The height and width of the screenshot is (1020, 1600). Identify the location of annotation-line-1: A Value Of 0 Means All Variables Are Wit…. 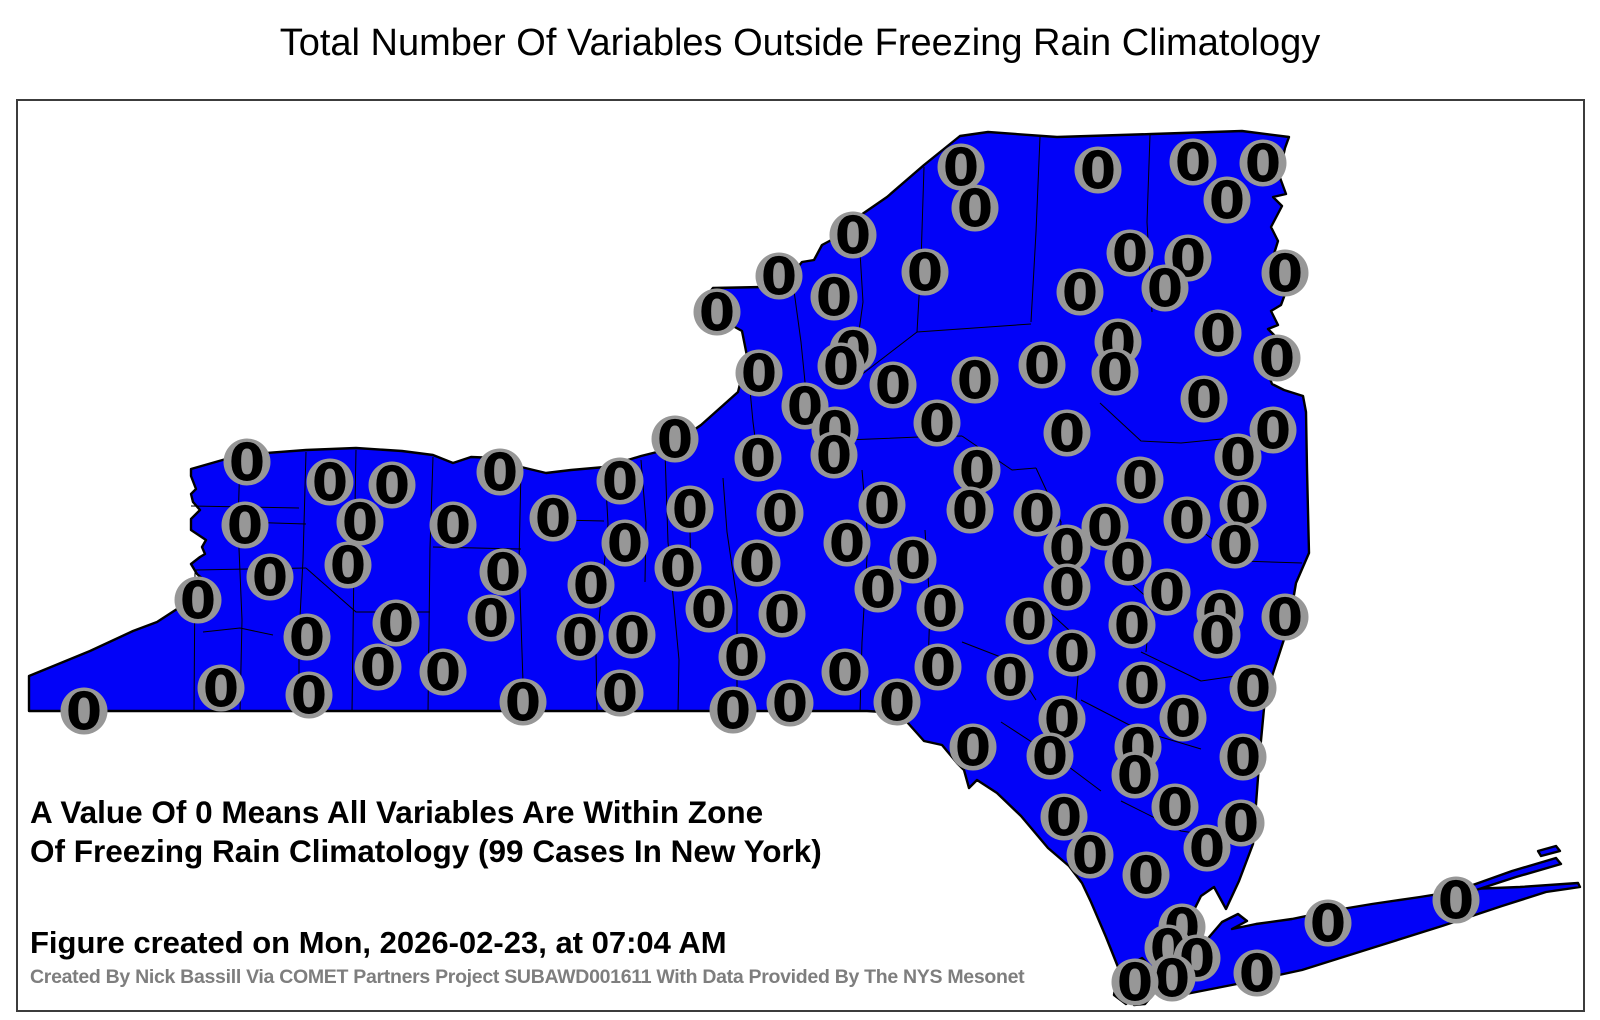
(397, 812).